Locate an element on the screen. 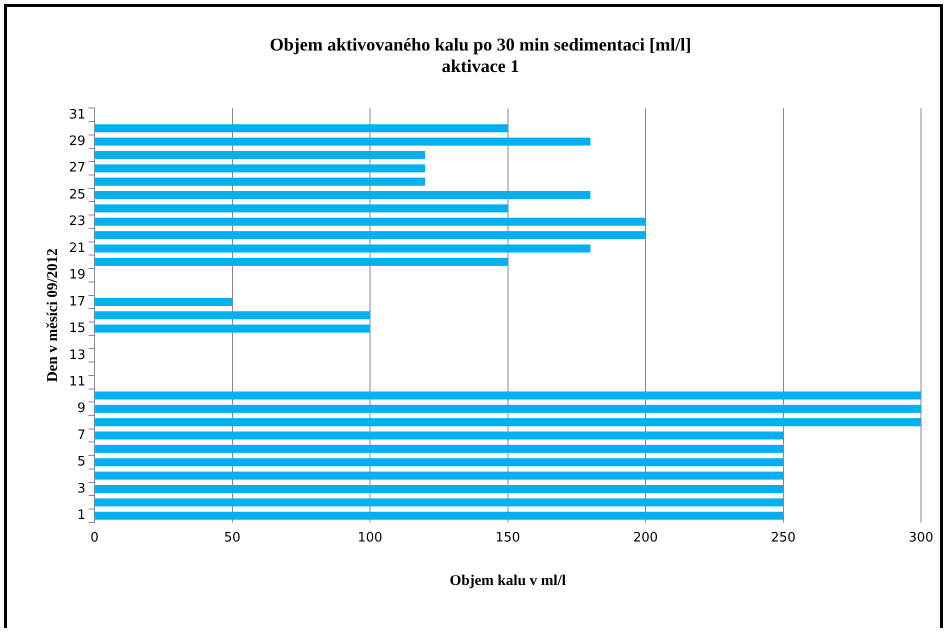 Image resolution: width=951 pixels, height=634 pixels. x-tick-label: 200 is located at coordinates (645, 538).